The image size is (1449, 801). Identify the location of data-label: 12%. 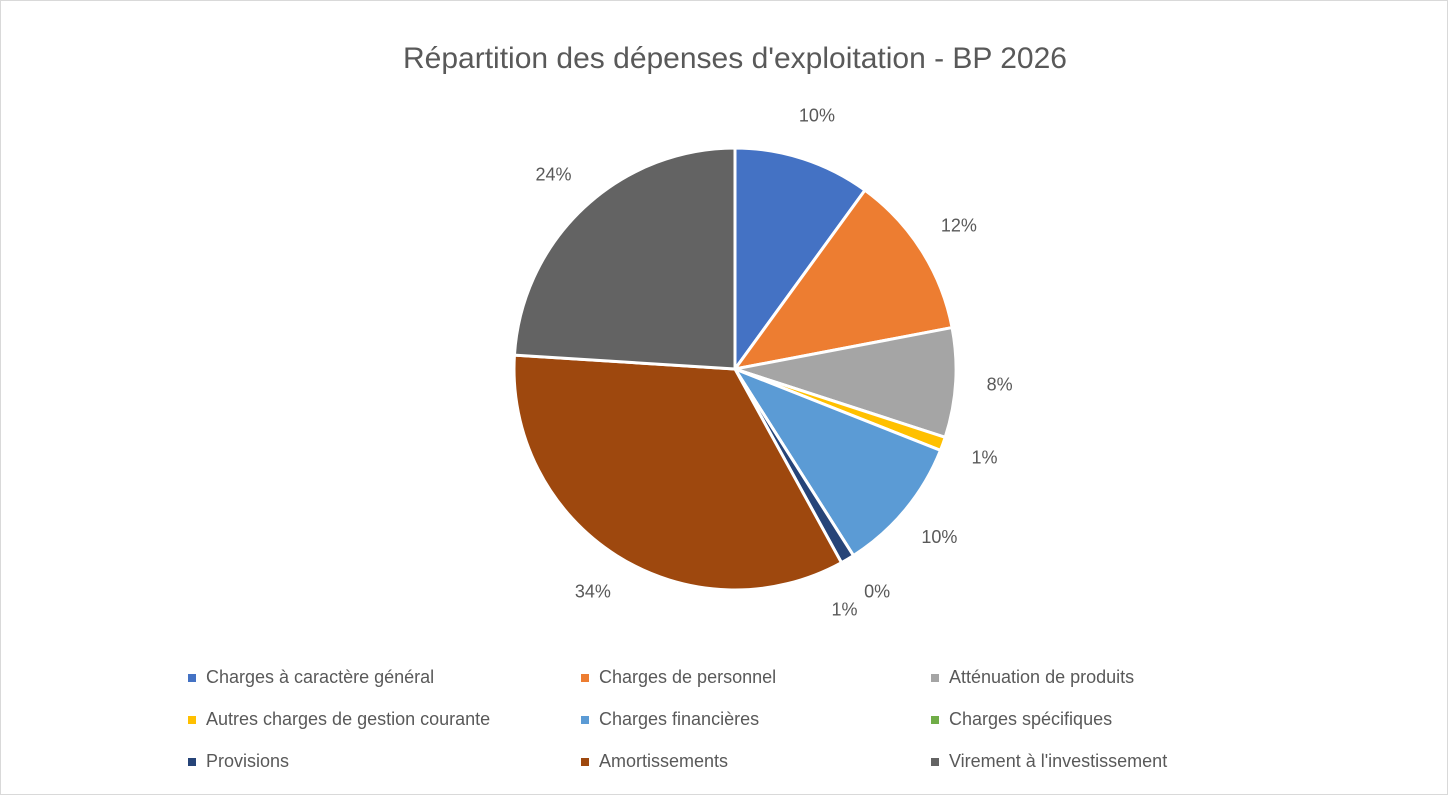
(959, 226).